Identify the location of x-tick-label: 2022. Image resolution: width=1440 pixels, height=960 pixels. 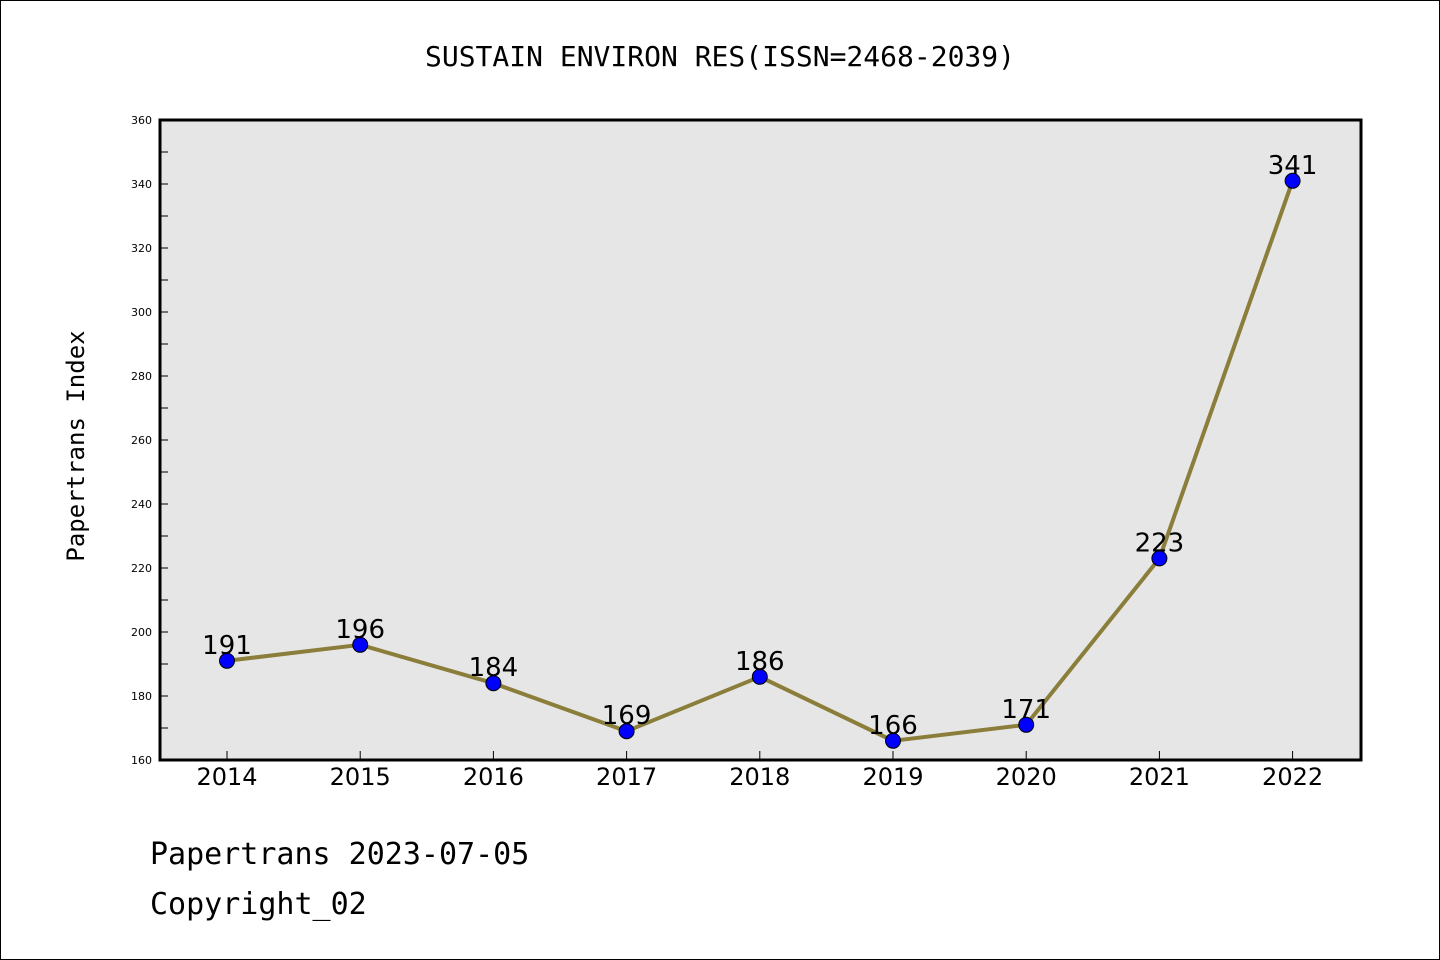
(1292, 777).